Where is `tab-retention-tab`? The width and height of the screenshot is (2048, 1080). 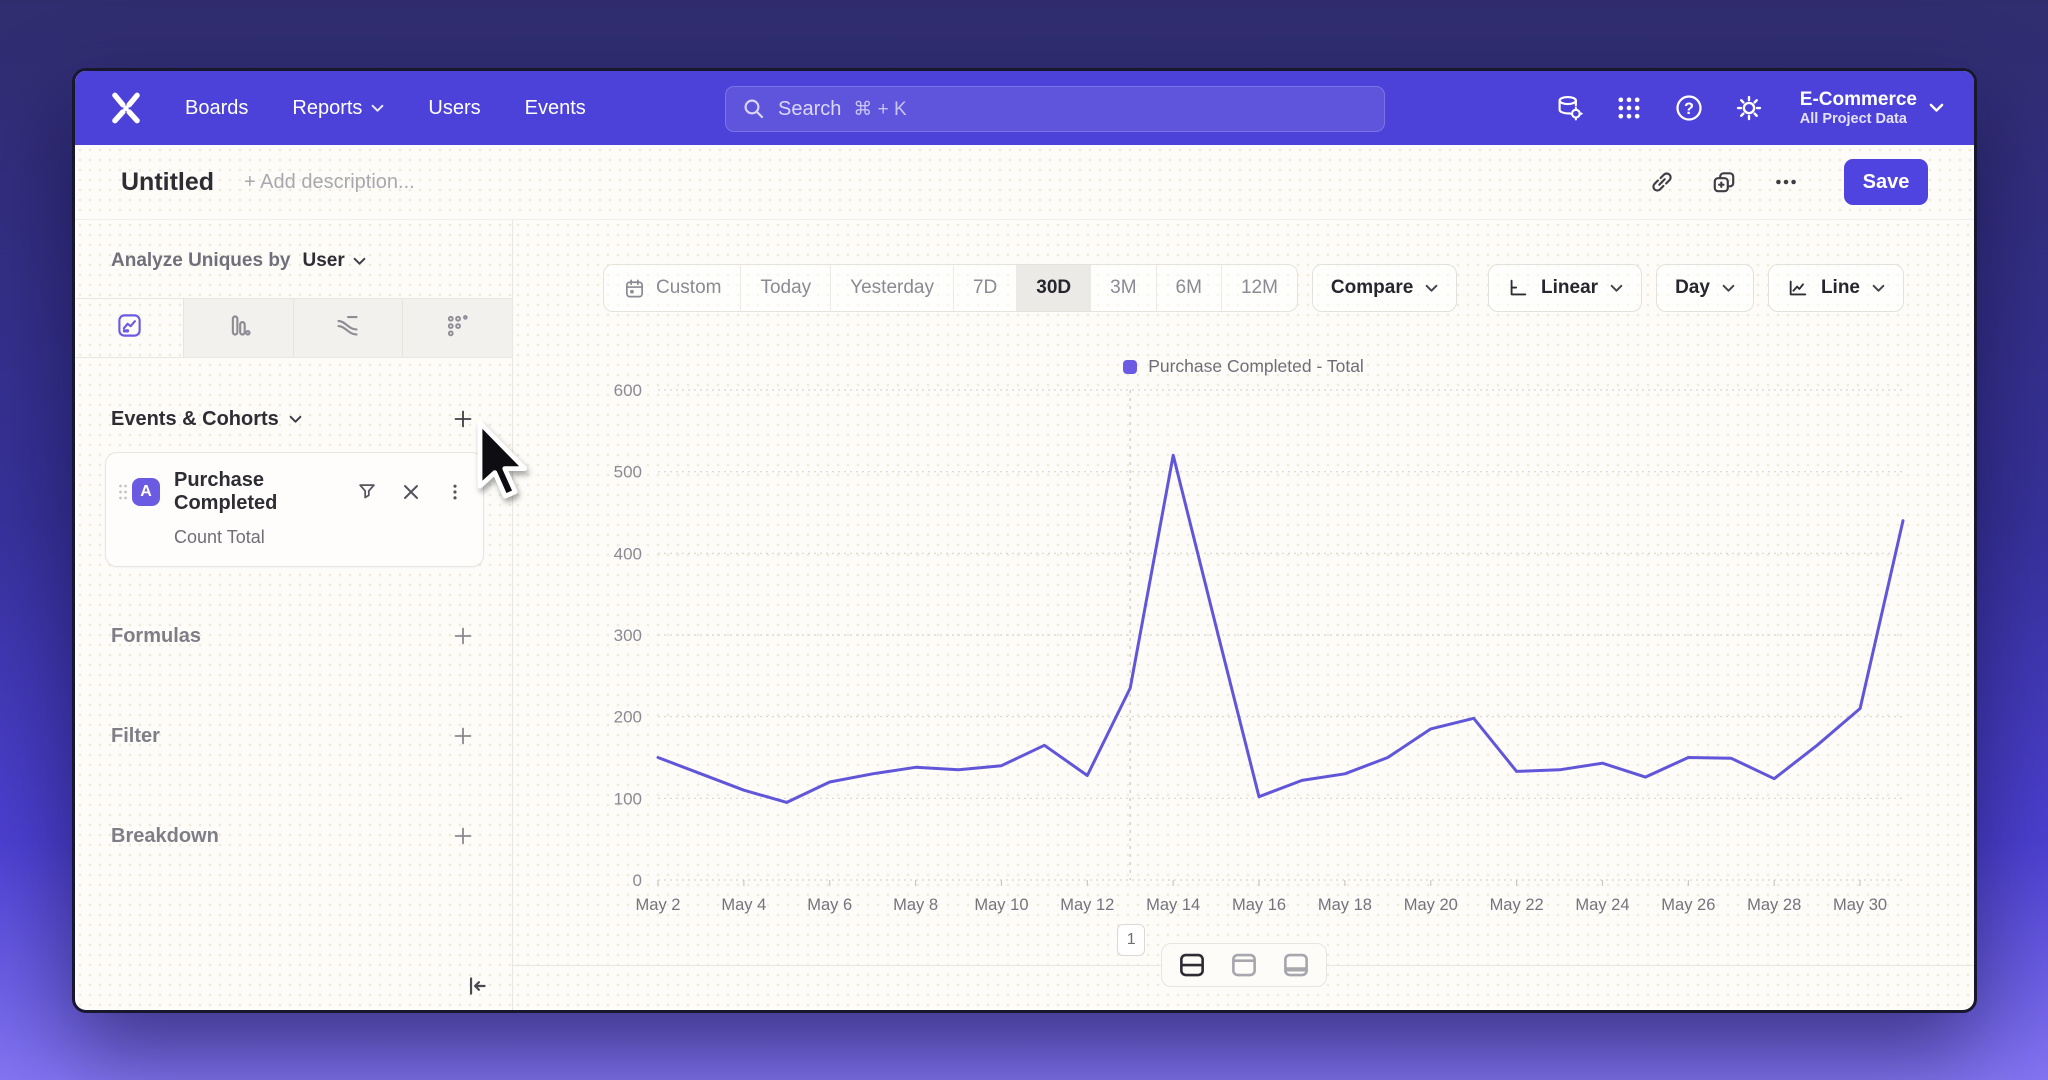 tab-retention-tab is located at coordinates (457, 328).